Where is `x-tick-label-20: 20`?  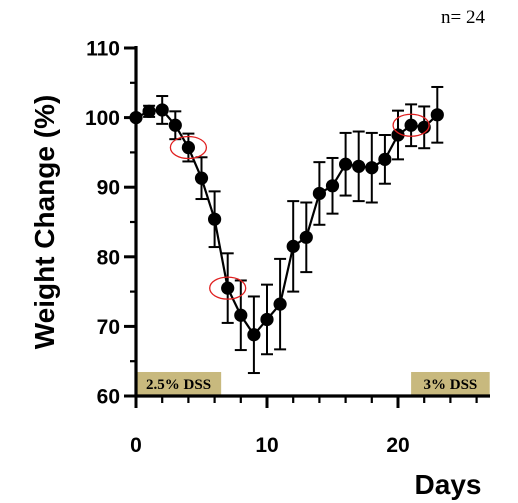
x-tick-label-20: 20 is located at coordinates (397, 445).